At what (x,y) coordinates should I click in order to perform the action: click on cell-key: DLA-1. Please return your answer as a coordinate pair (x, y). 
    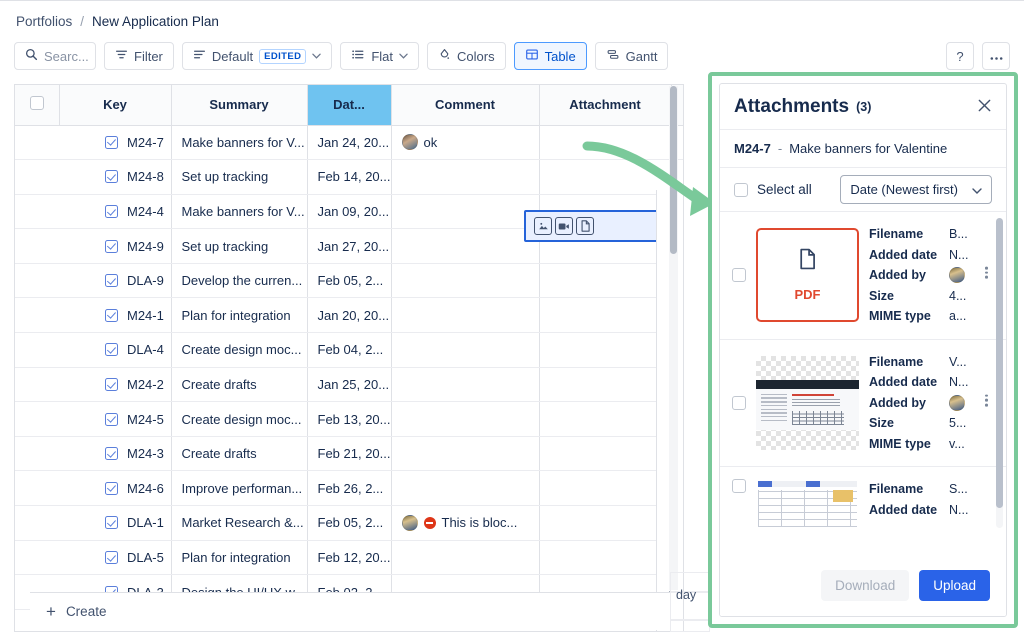
    Looking at the image, I should click on (115, 523).